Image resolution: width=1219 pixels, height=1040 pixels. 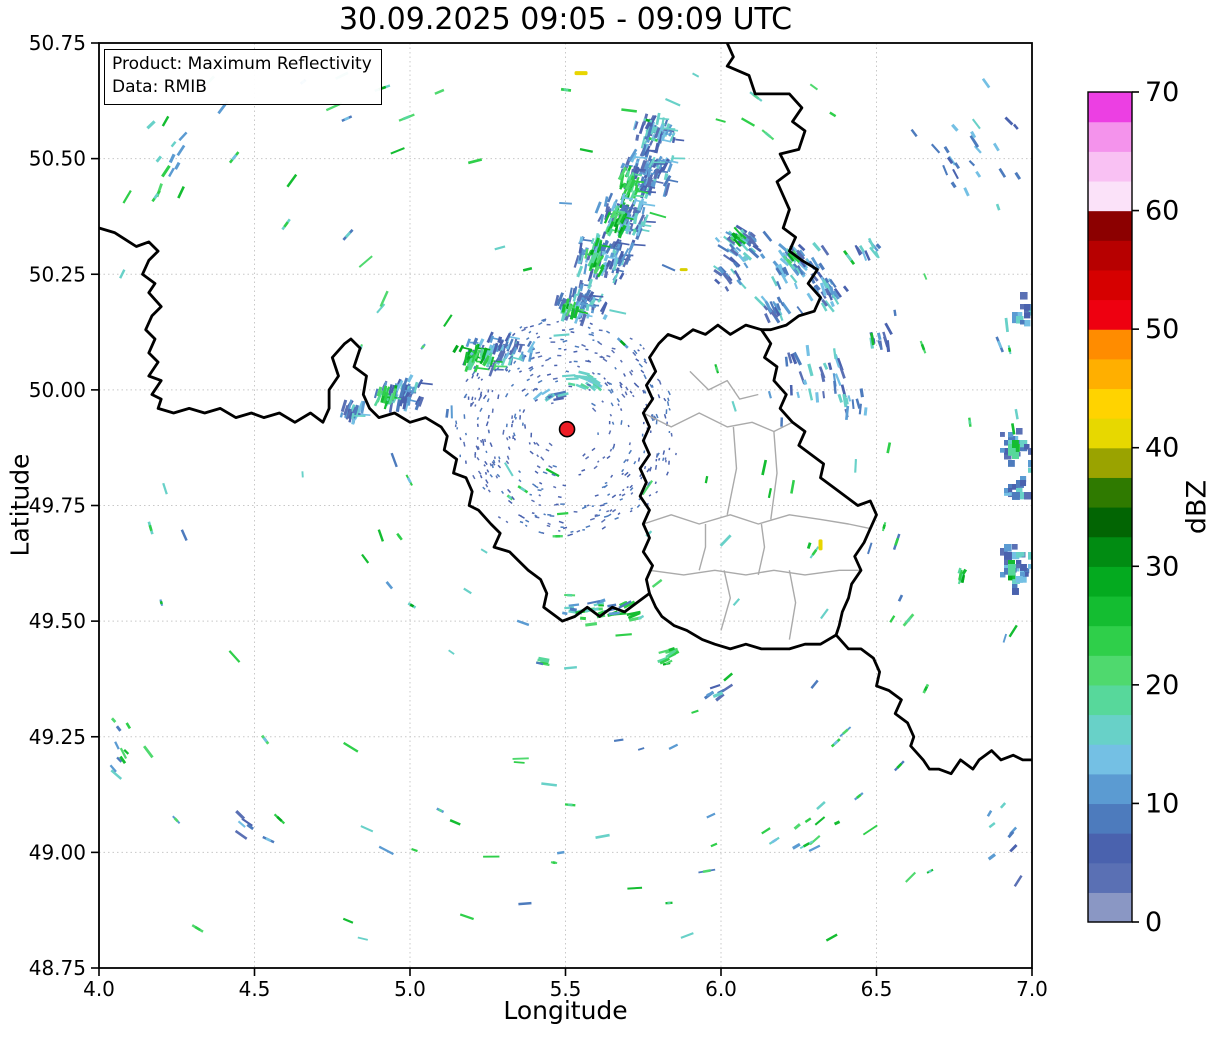 What do you see at coordinates (1162, 92) in the screenshot?
I see `colorbar-tick-label: 70` at bounding box center [1162, 92].